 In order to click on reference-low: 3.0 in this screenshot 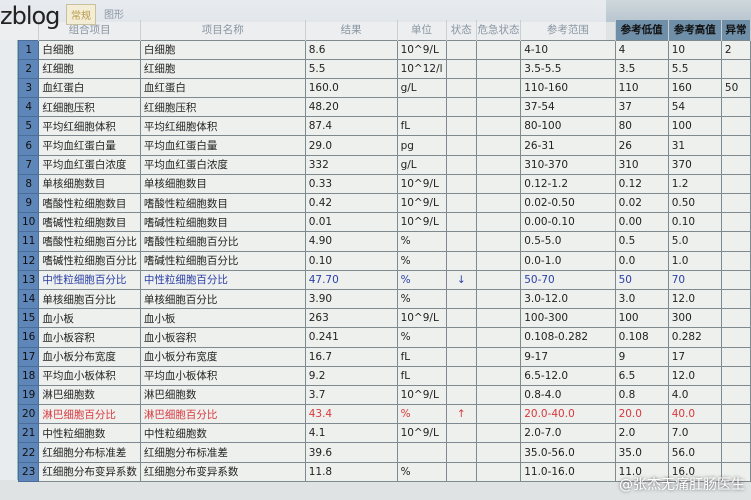, I will do `click(641, 299)`.